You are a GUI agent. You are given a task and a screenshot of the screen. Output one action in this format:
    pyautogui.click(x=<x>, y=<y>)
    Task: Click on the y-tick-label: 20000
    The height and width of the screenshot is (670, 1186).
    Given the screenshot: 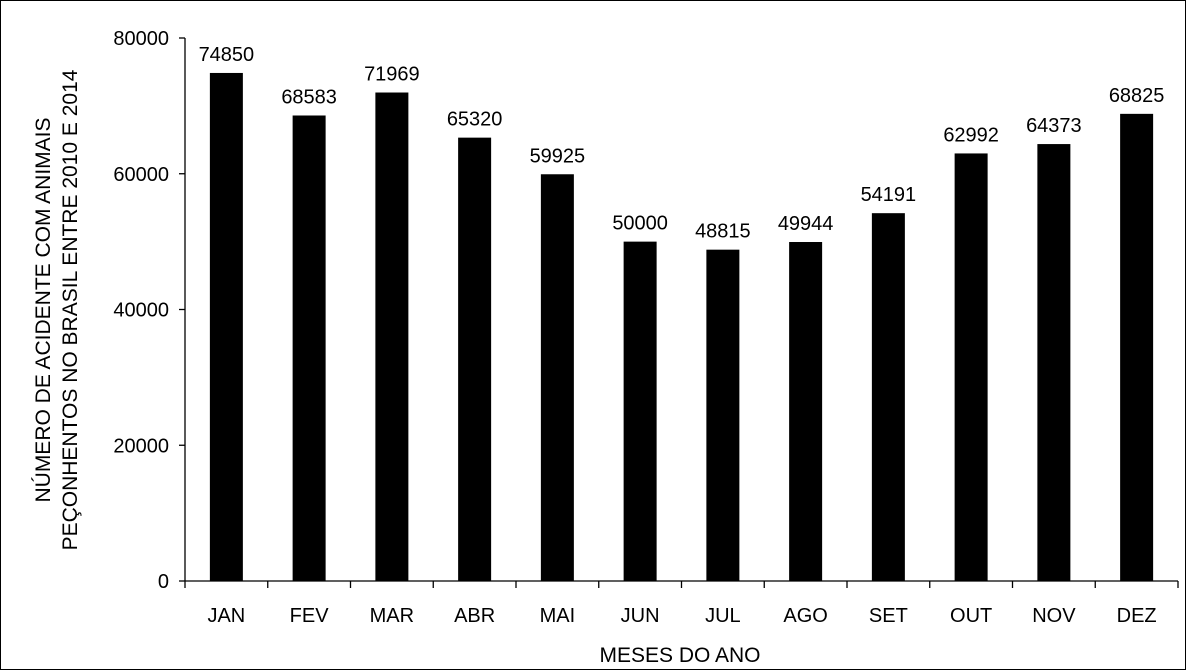 What is the action you would take?
    pyautogui.click(x=141, y=446)
    